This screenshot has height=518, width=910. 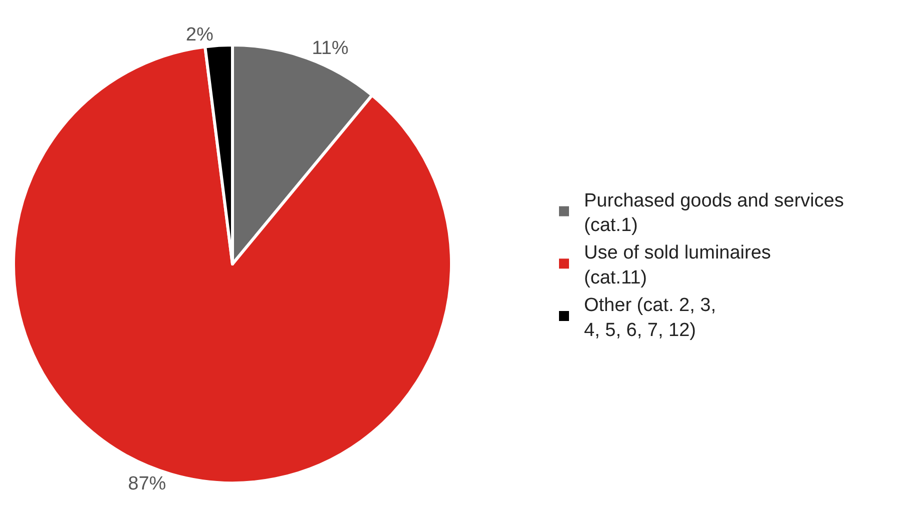 I want to click on data-label: 2%, so click(x=200, y=35).